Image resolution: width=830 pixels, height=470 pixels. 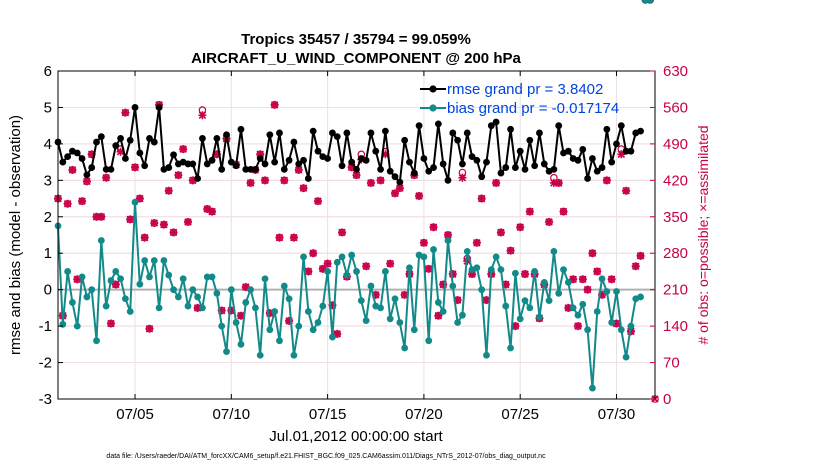 I want to click on x-tick-label: 07/25, so click(x=520, y=414).